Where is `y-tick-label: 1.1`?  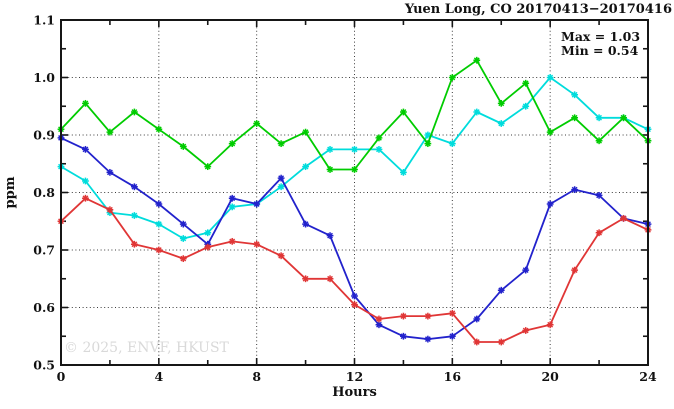
y-tick-label: 1.1 is located at coordinates (44, 20).